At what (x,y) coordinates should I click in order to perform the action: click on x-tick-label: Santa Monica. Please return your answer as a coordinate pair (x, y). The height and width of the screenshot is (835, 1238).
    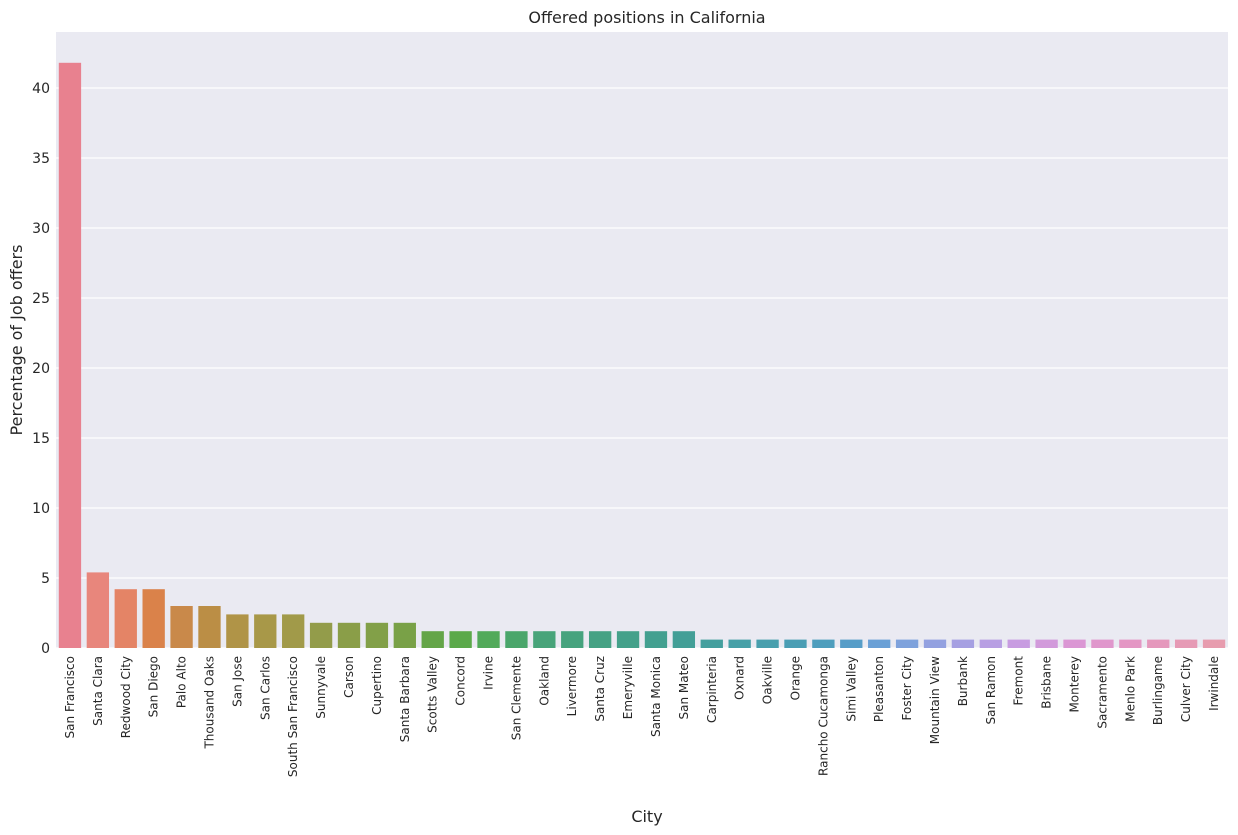
    Looking at the image, I should click on (656, 696).